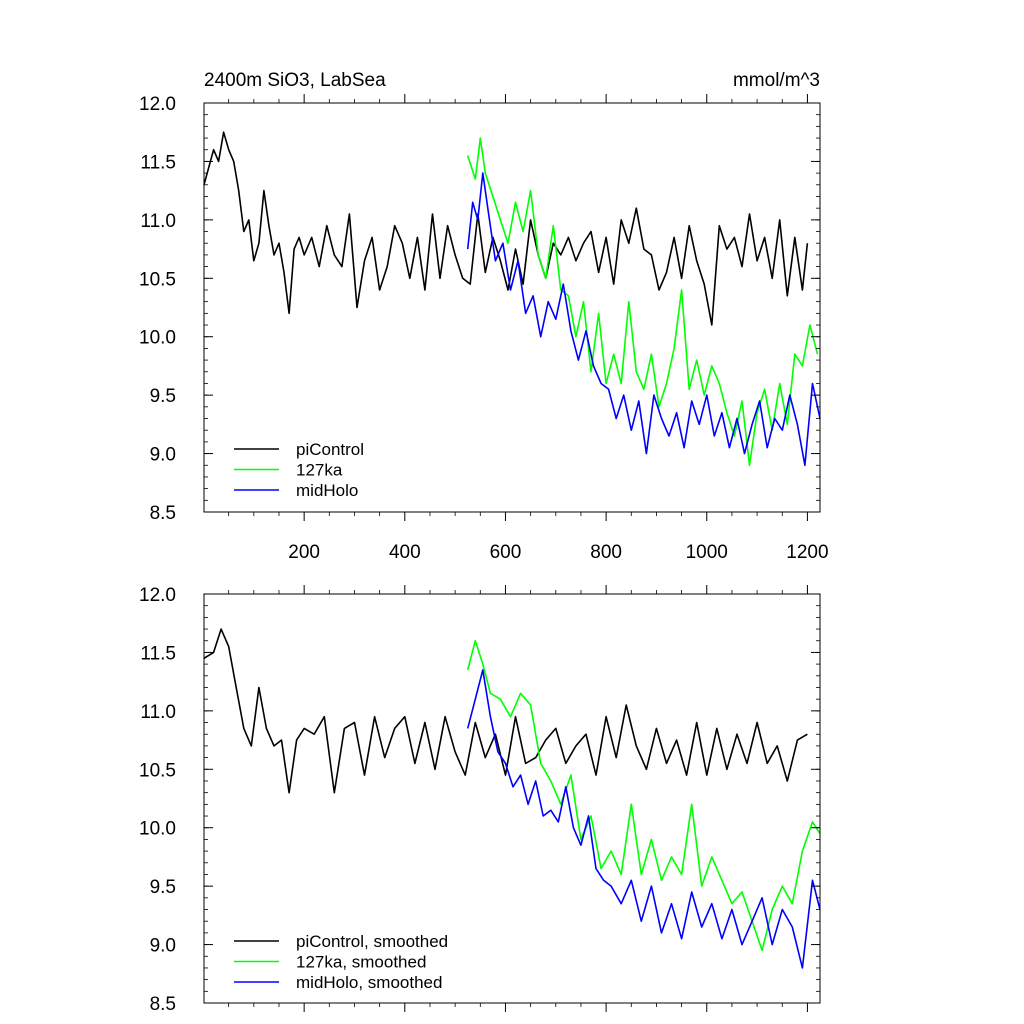  Describe the element at coordinates (369, 982) in the screenshot. I see `legend-label: midHolo, smoothed` at that location.